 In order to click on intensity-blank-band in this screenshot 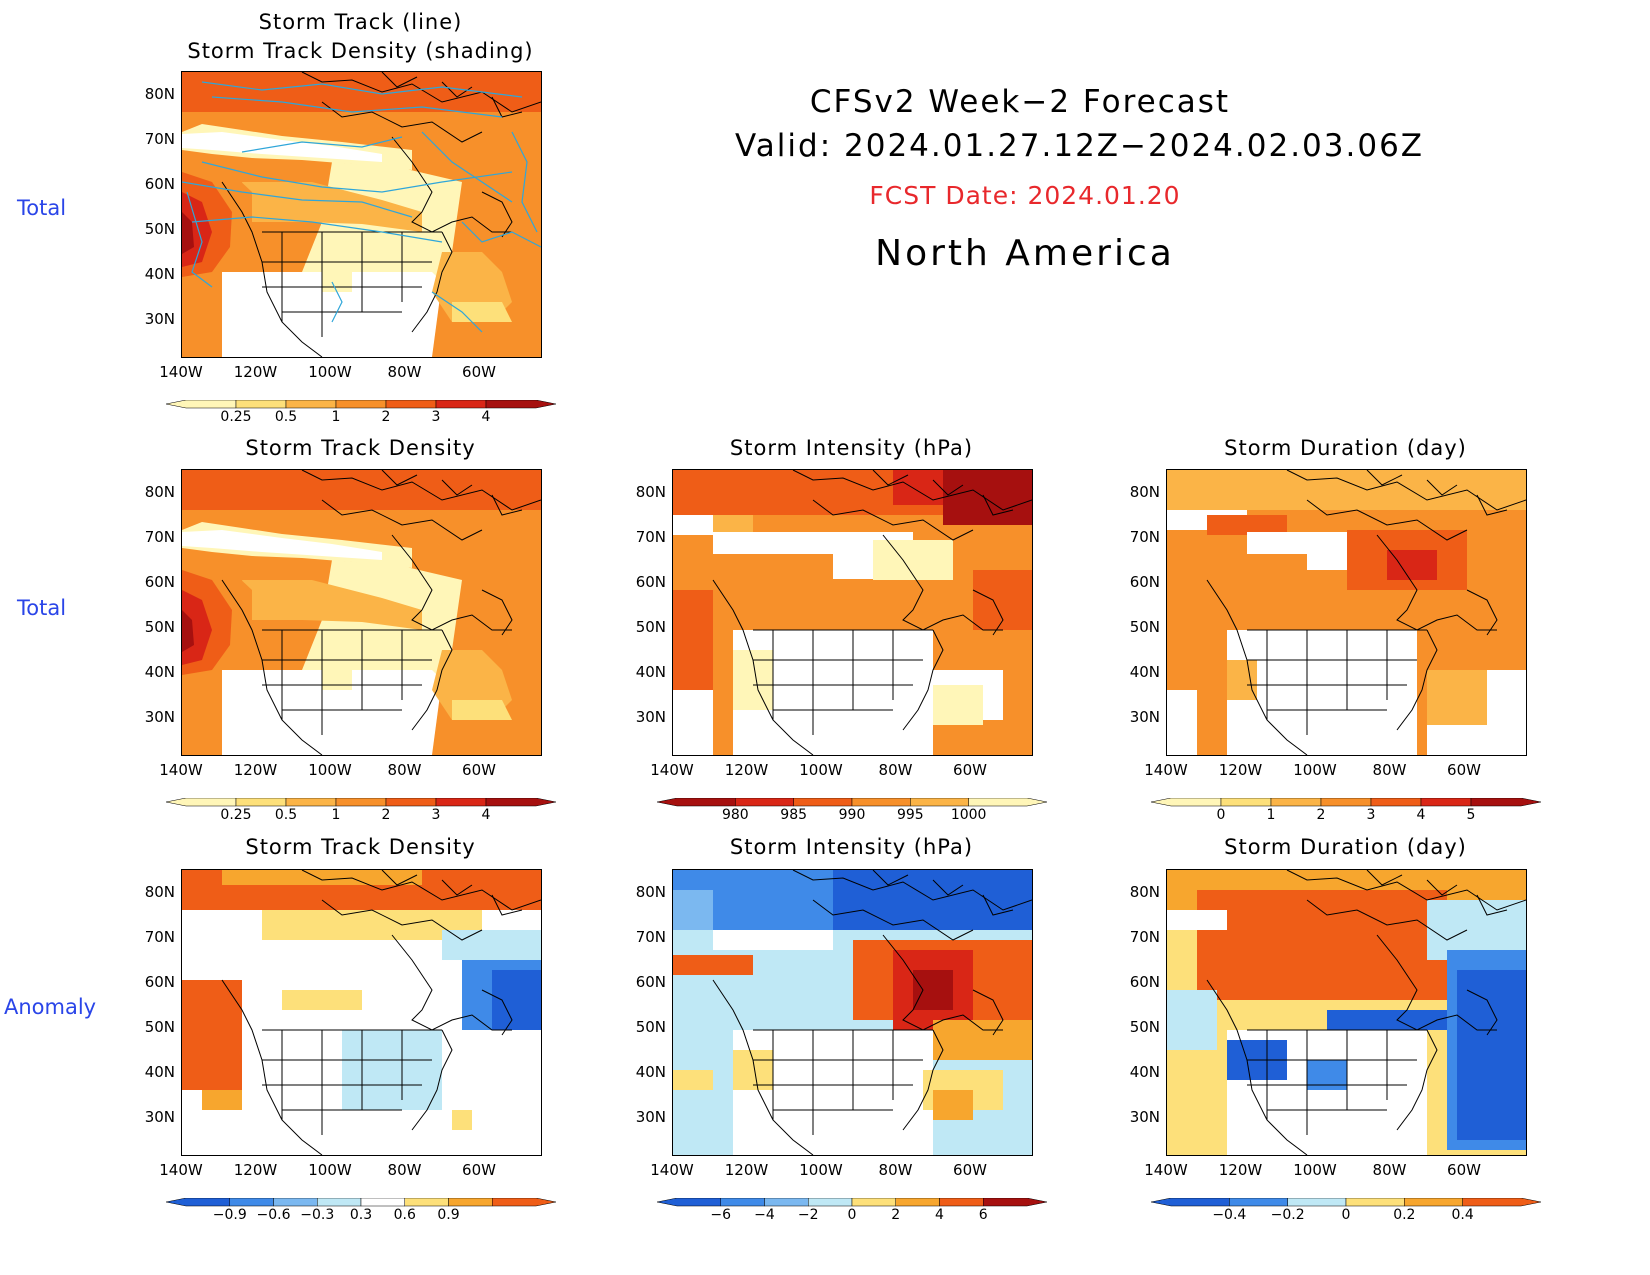, I will do `click(813, 543)`.